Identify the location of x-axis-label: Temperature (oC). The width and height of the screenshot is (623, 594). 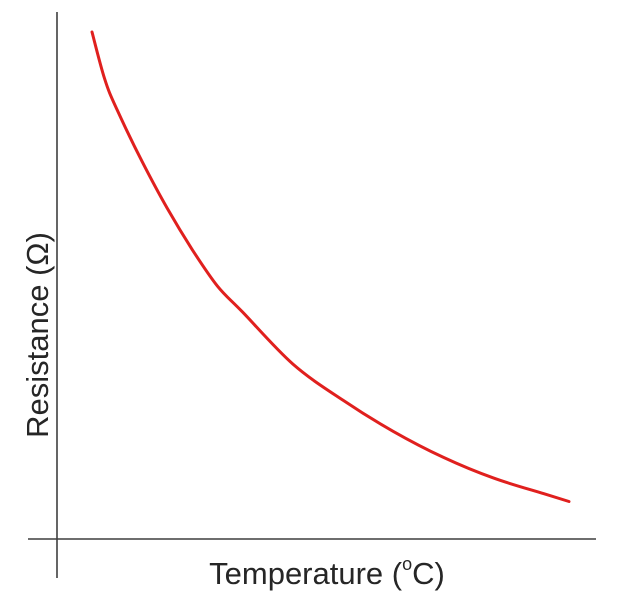
(327, 572).